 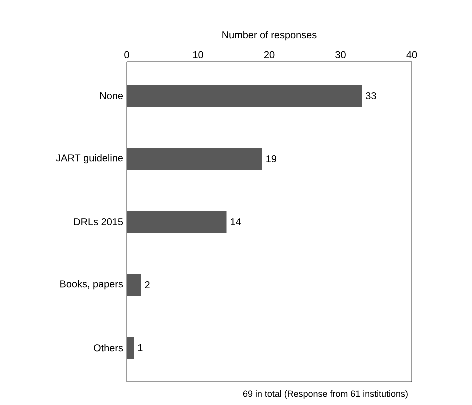 I want to click on y-tick-label: JART guideline, so click(x=90, y=159).